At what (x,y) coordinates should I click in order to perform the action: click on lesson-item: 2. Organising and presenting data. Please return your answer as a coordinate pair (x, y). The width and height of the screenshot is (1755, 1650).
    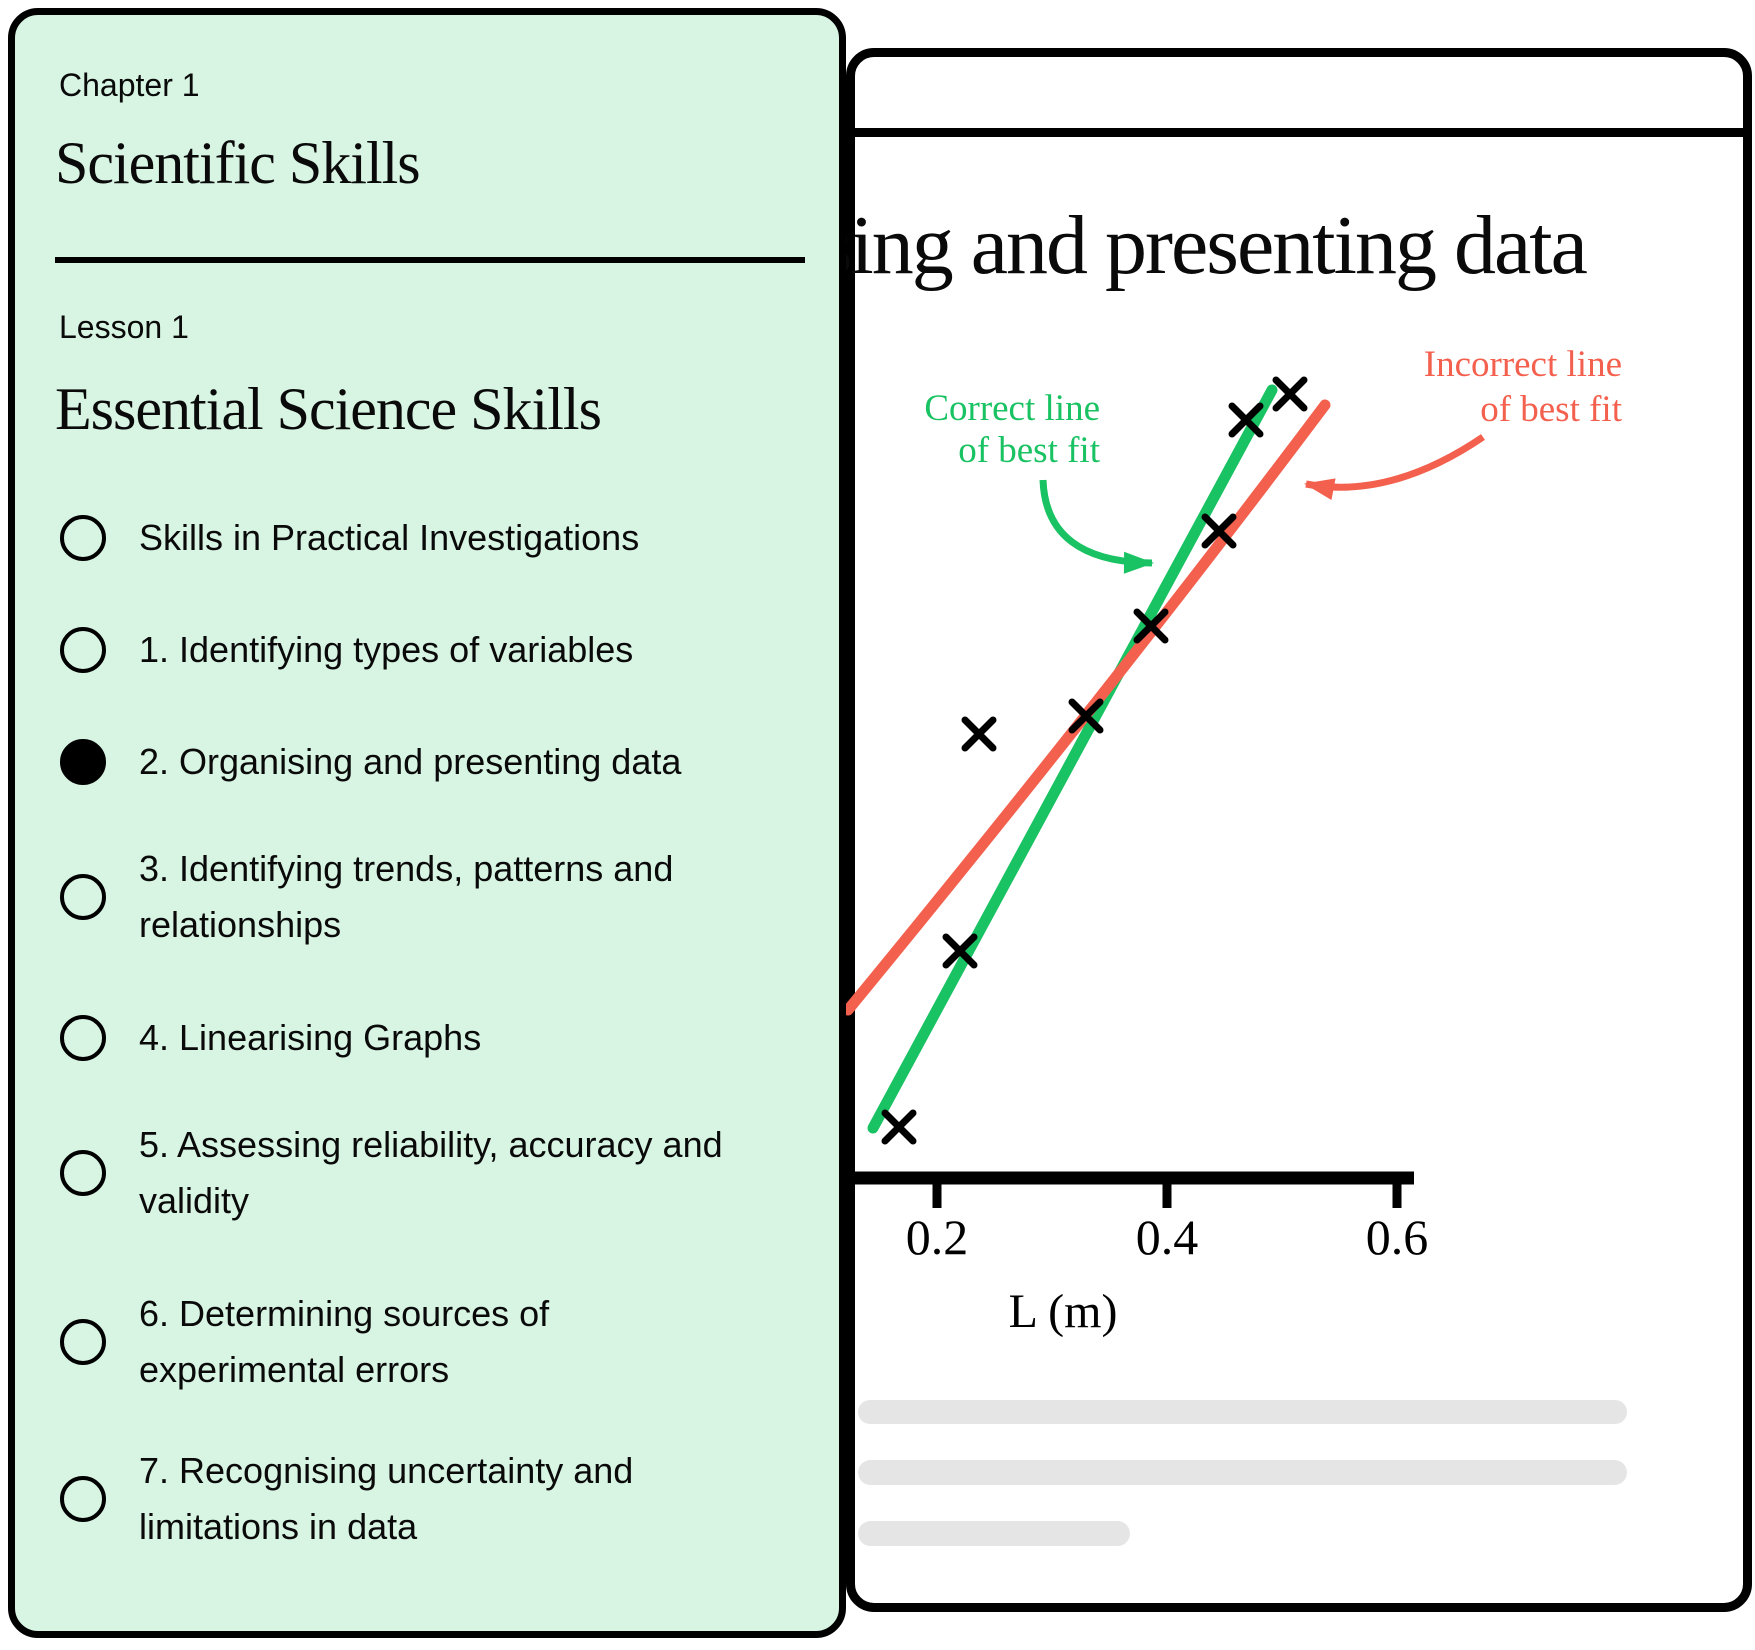
    Looking at the image, I should click on (348, 762).